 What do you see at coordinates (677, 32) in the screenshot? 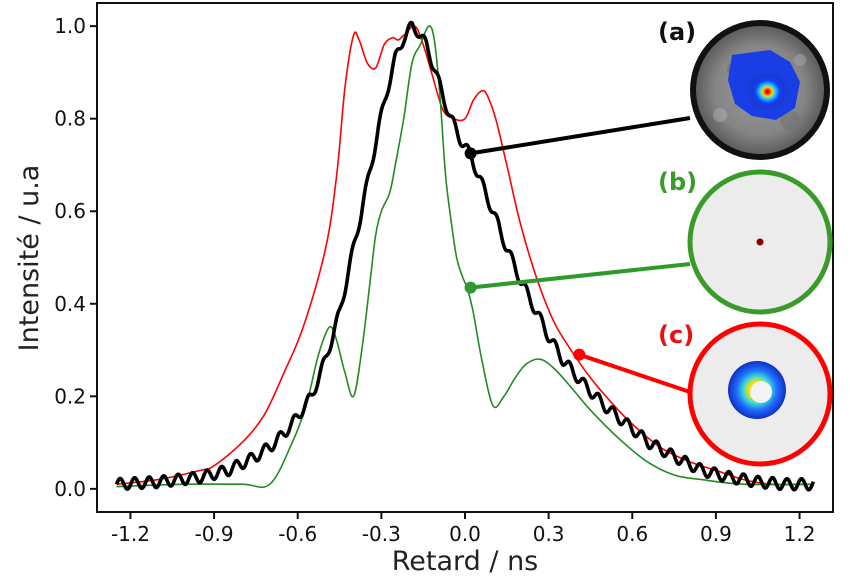
I see `inset-a-label: (a)` at bounding box center [677, 32].